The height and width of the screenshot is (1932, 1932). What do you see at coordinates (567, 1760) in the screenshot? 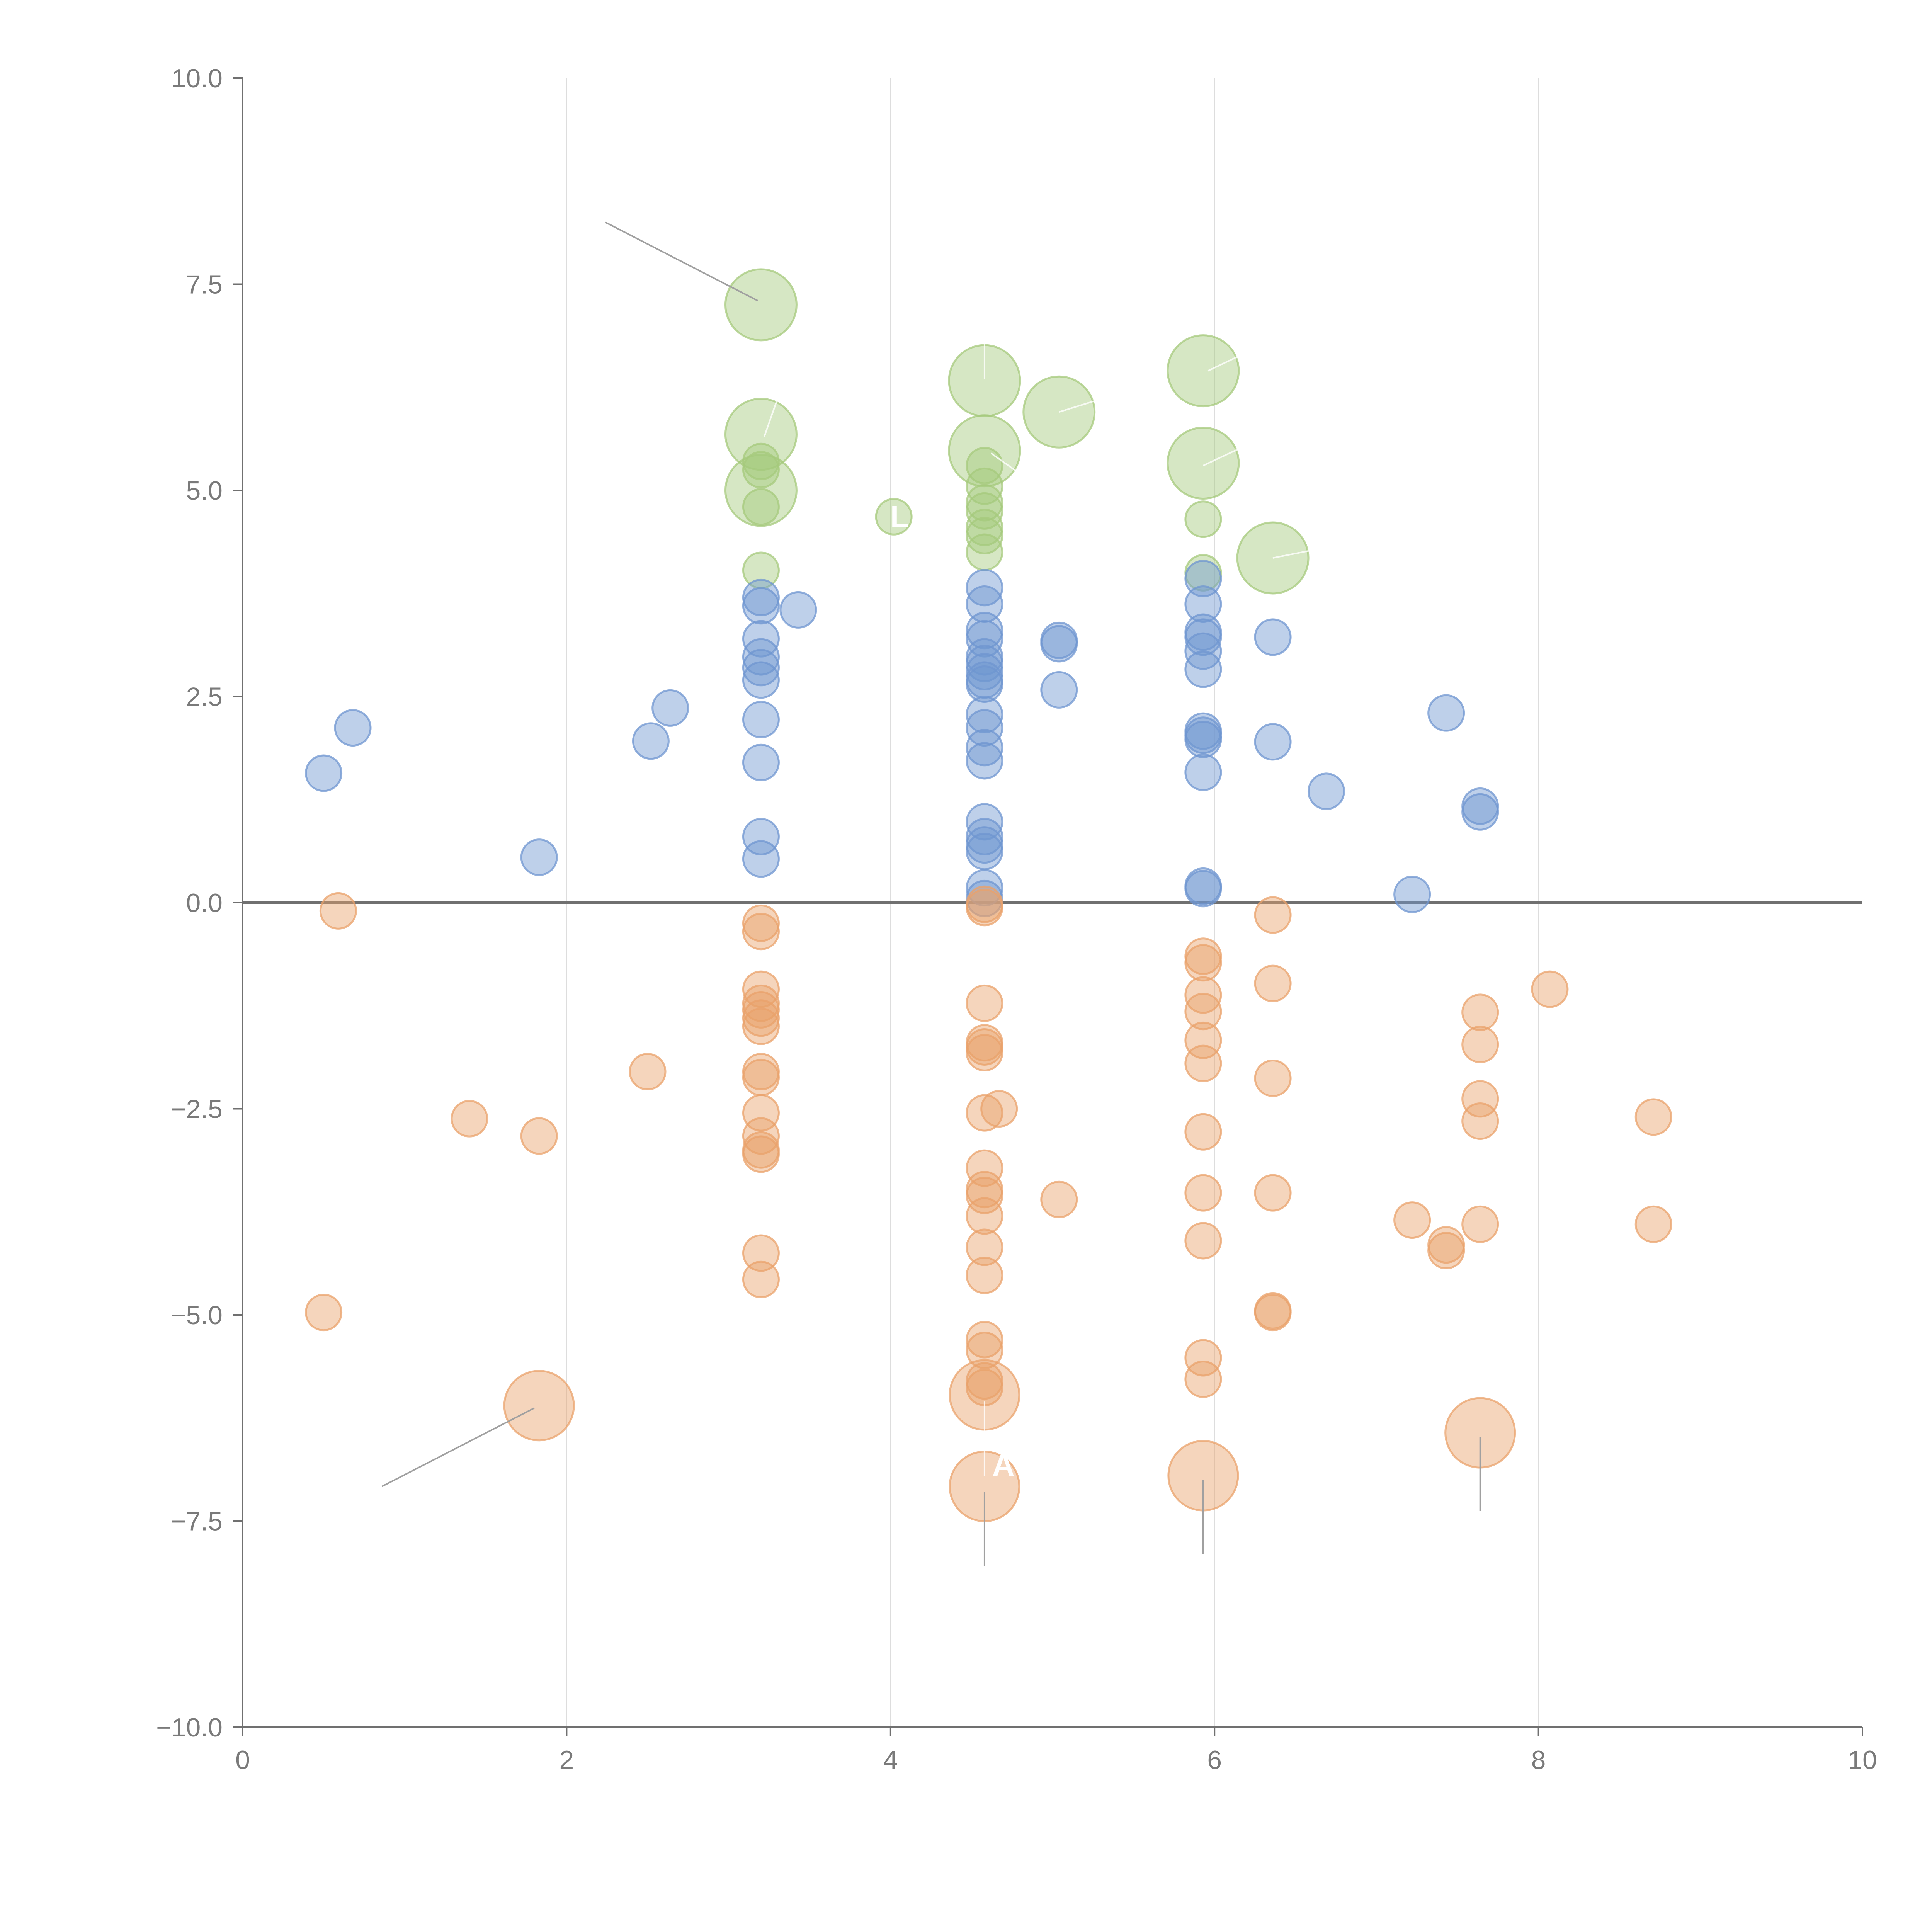
I see `x-tick-label: 2` at bounding box center [567, 1760].